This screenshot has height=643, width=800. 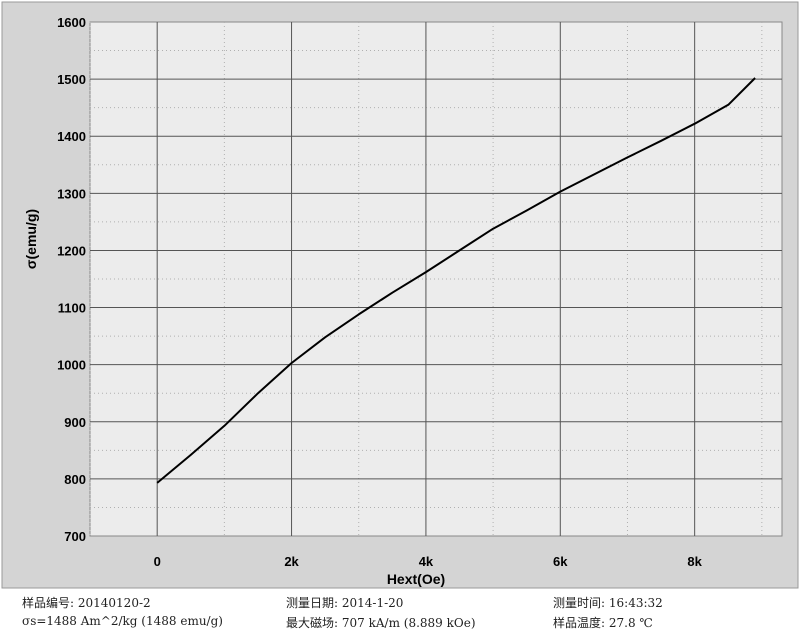 What do you see at coordinates (426, 561) in the screenshot?
I see `x-tick-label: 4k` at bounding box center [426, 561].